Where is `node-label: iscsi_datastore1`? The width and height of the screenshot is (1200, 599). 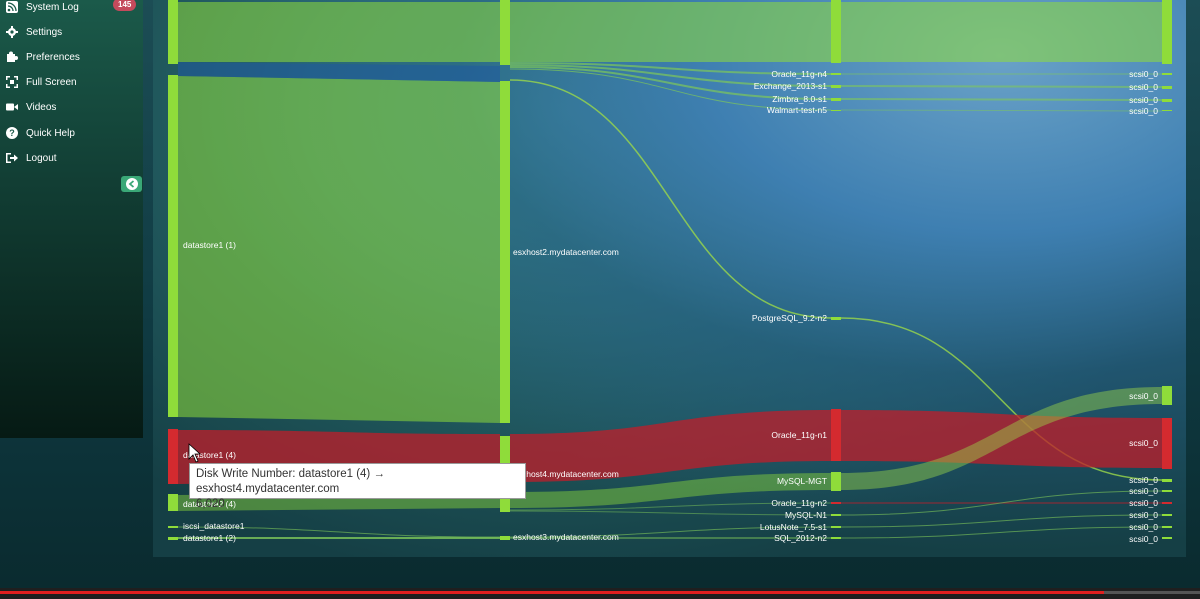
node-label: iscsi_datastore1 is located at coordinates (214, 526).